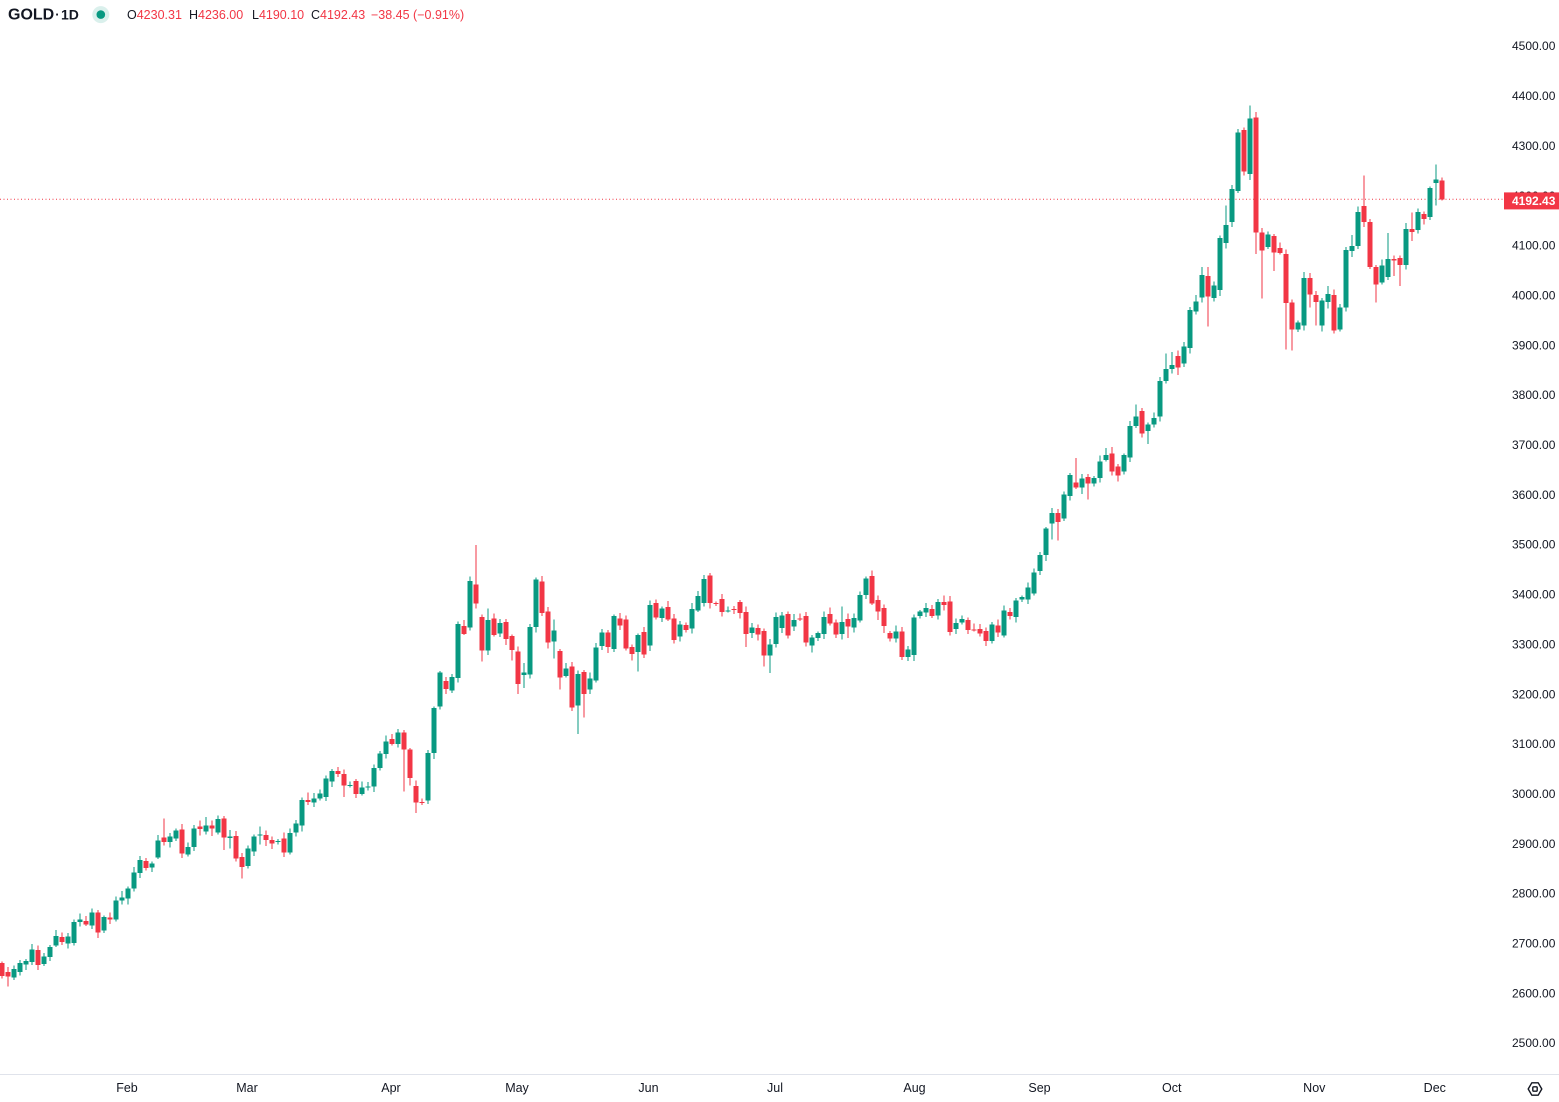  I want to click on svg-text: 3200.00, so click(1534, 694).